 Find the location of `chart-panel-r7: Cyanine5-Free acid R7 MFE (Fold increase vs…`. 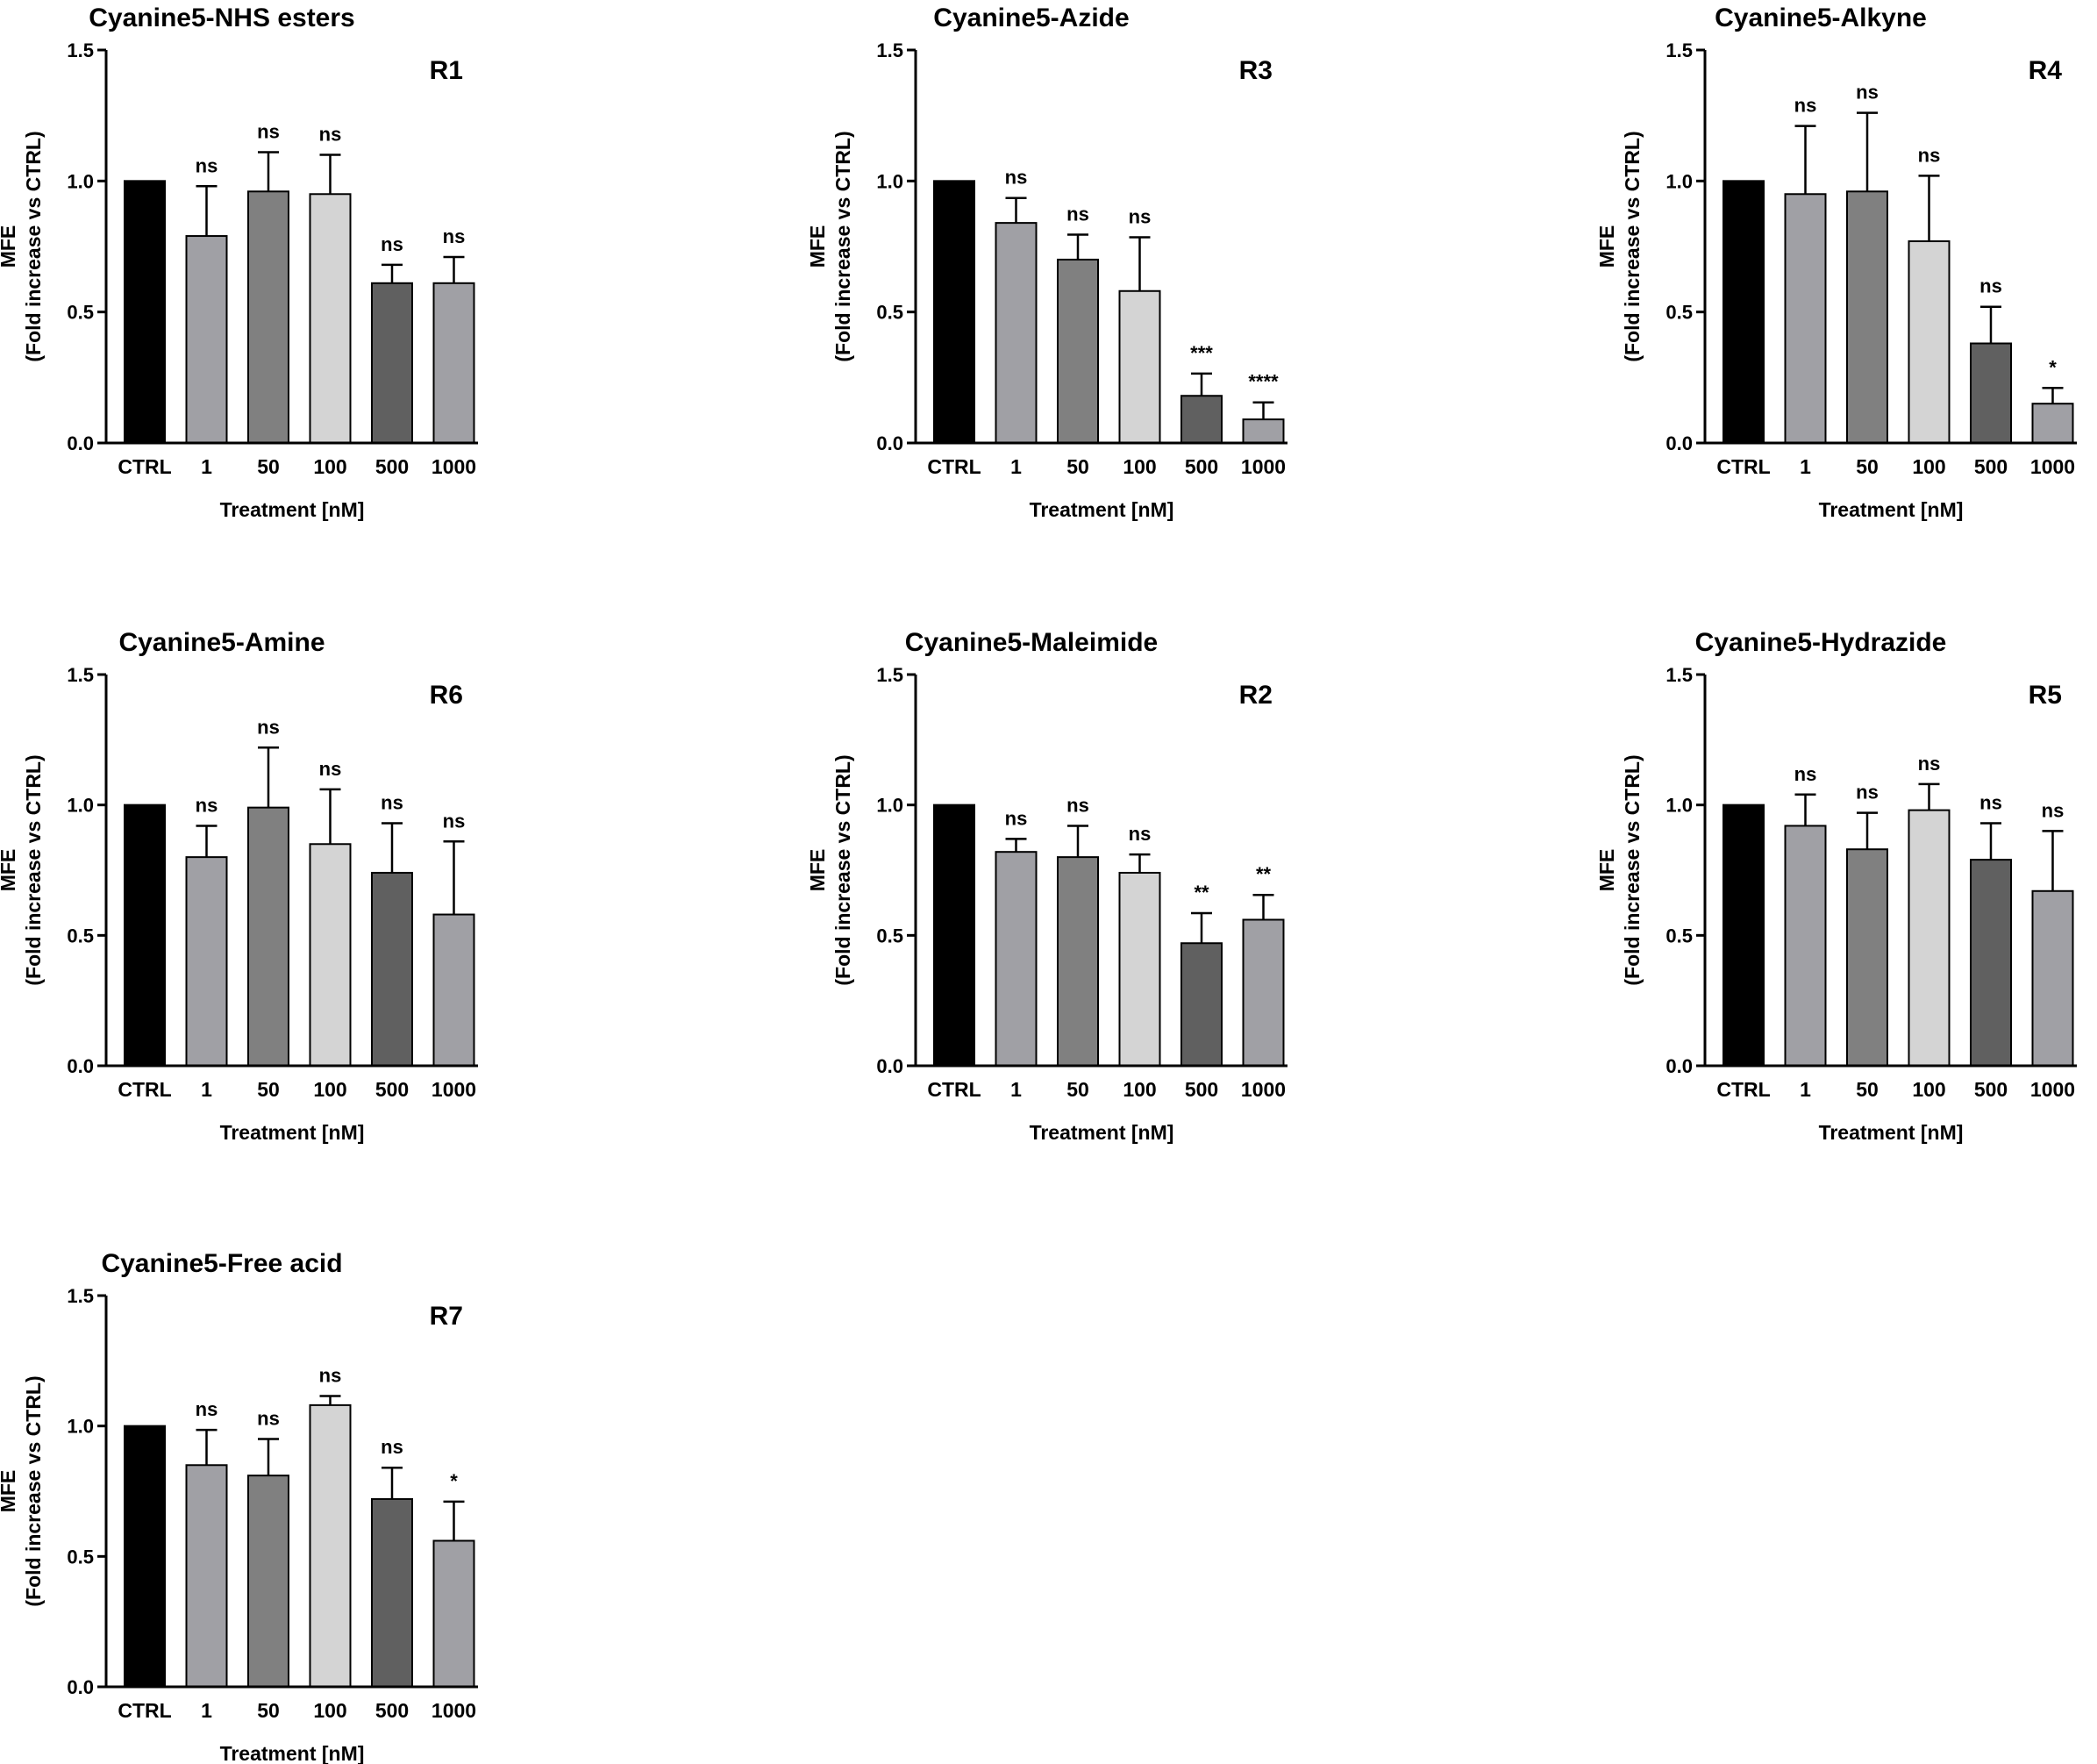

chart-panel-r7: Cyanine5-Free acid R7 MFE (Fold increase vs… is located at coordinates (239, 1506).